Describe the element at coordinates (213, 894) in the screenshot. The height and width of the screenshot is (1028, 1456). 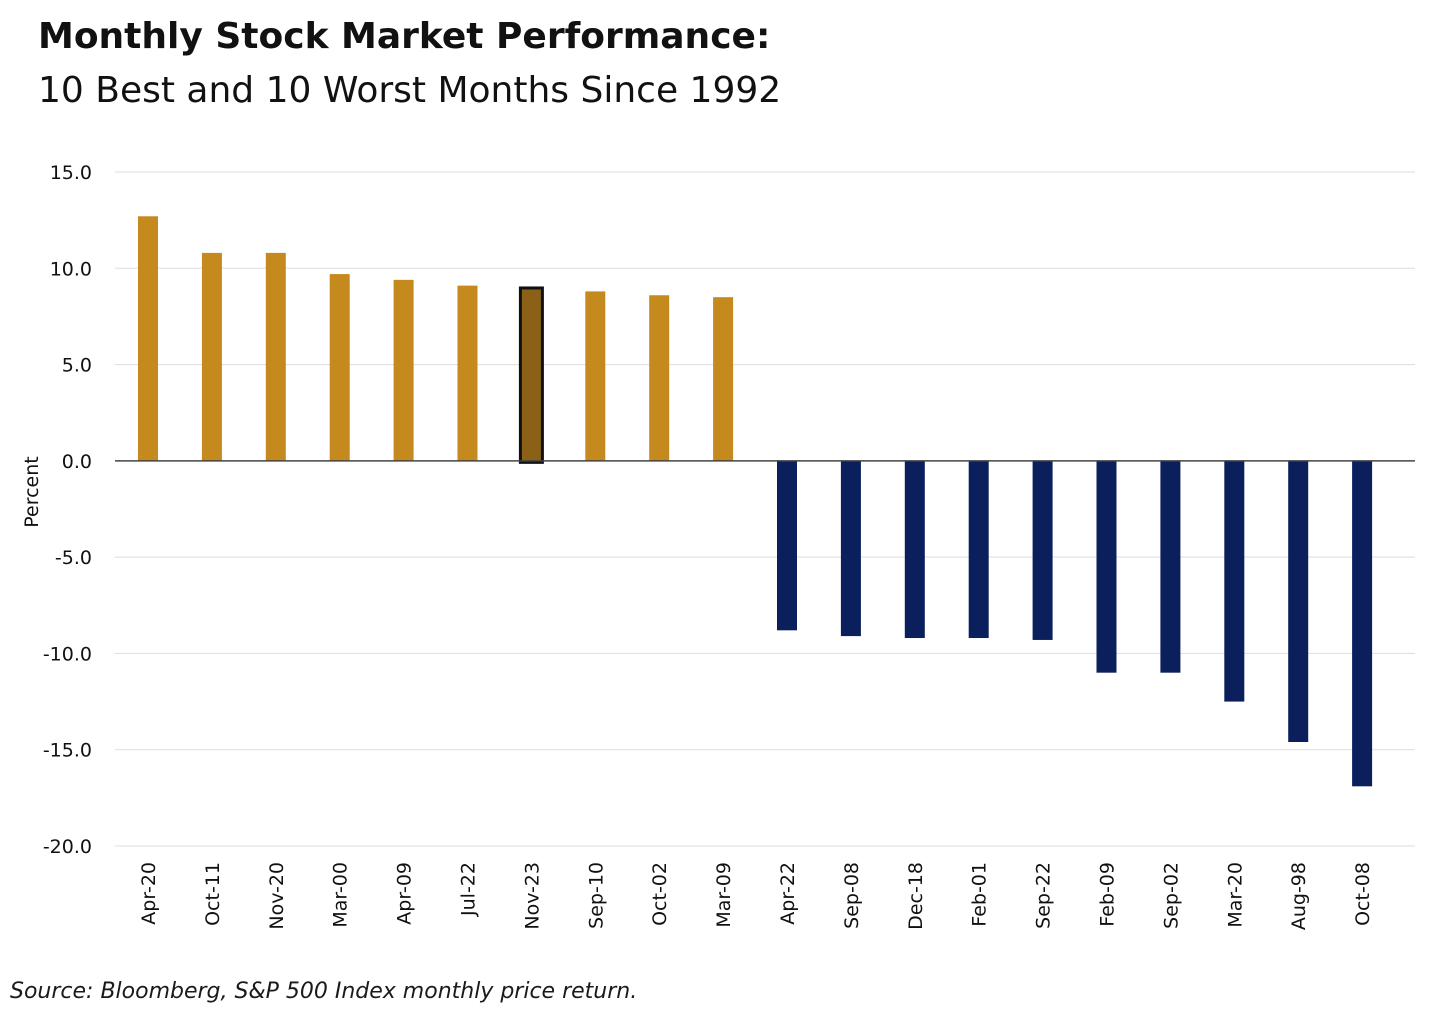
I see `x-tick-label: Oct-11` at that location.